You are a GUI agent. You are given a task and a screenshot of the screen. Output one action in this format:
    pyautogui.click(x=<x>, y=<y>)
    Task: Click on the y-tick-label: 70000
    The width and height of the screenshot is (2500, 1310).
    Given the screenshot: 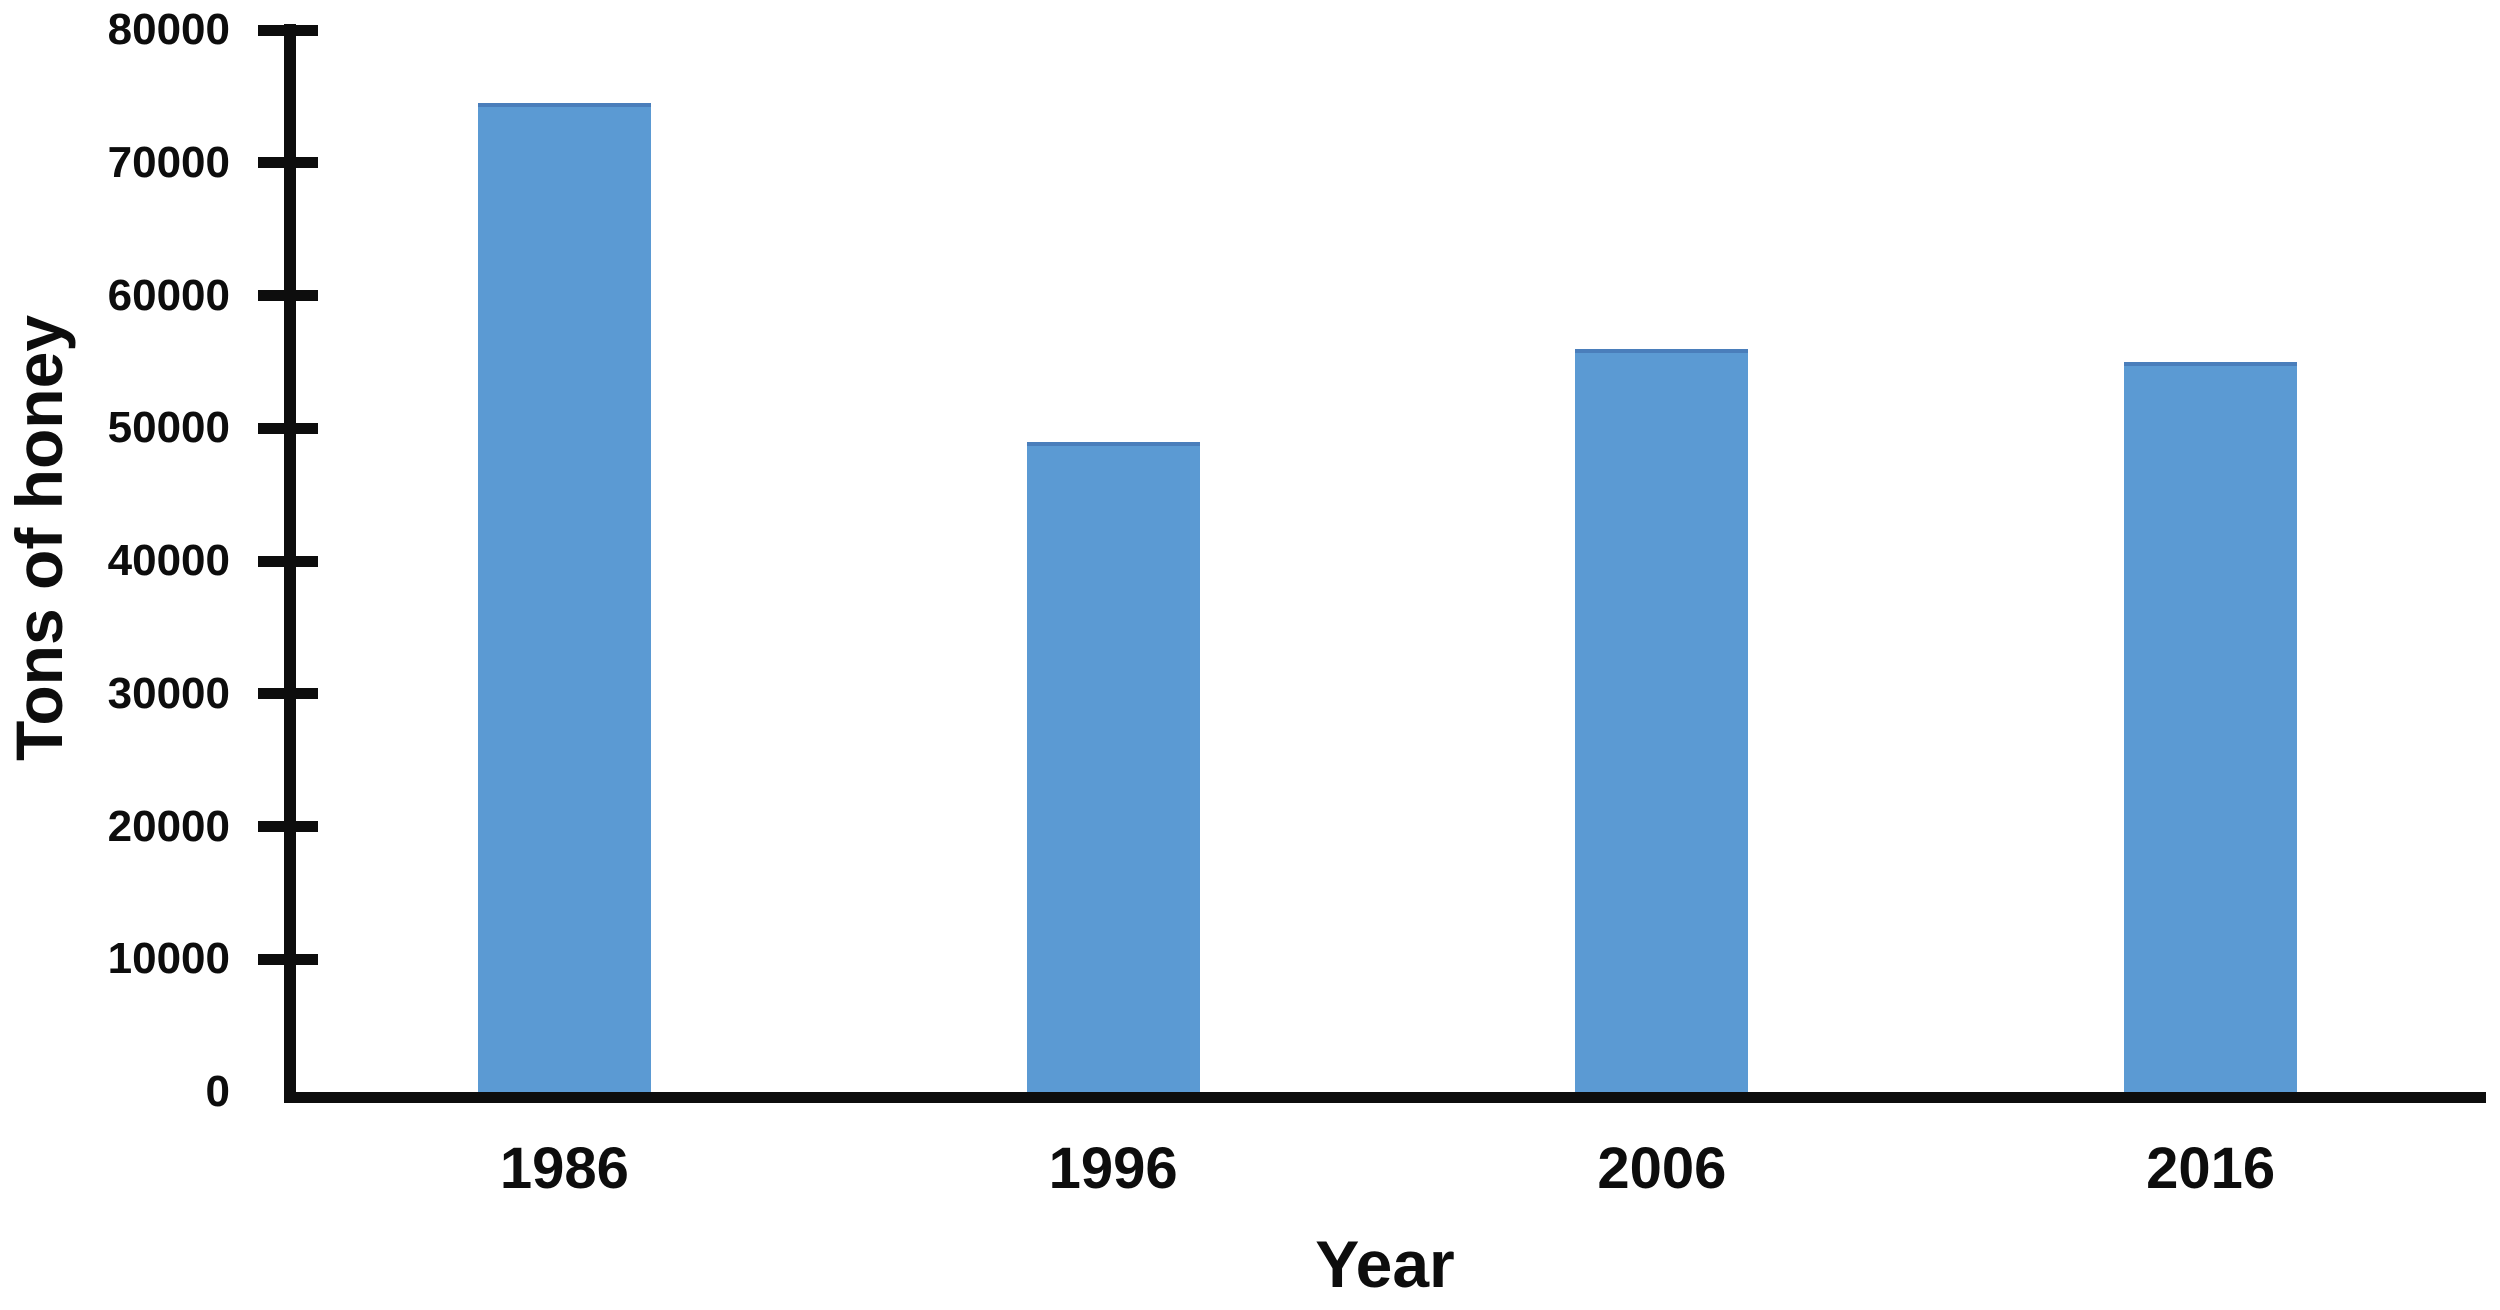 What is the action you would take?
    pyautogui.click(x=168, y=162)
    